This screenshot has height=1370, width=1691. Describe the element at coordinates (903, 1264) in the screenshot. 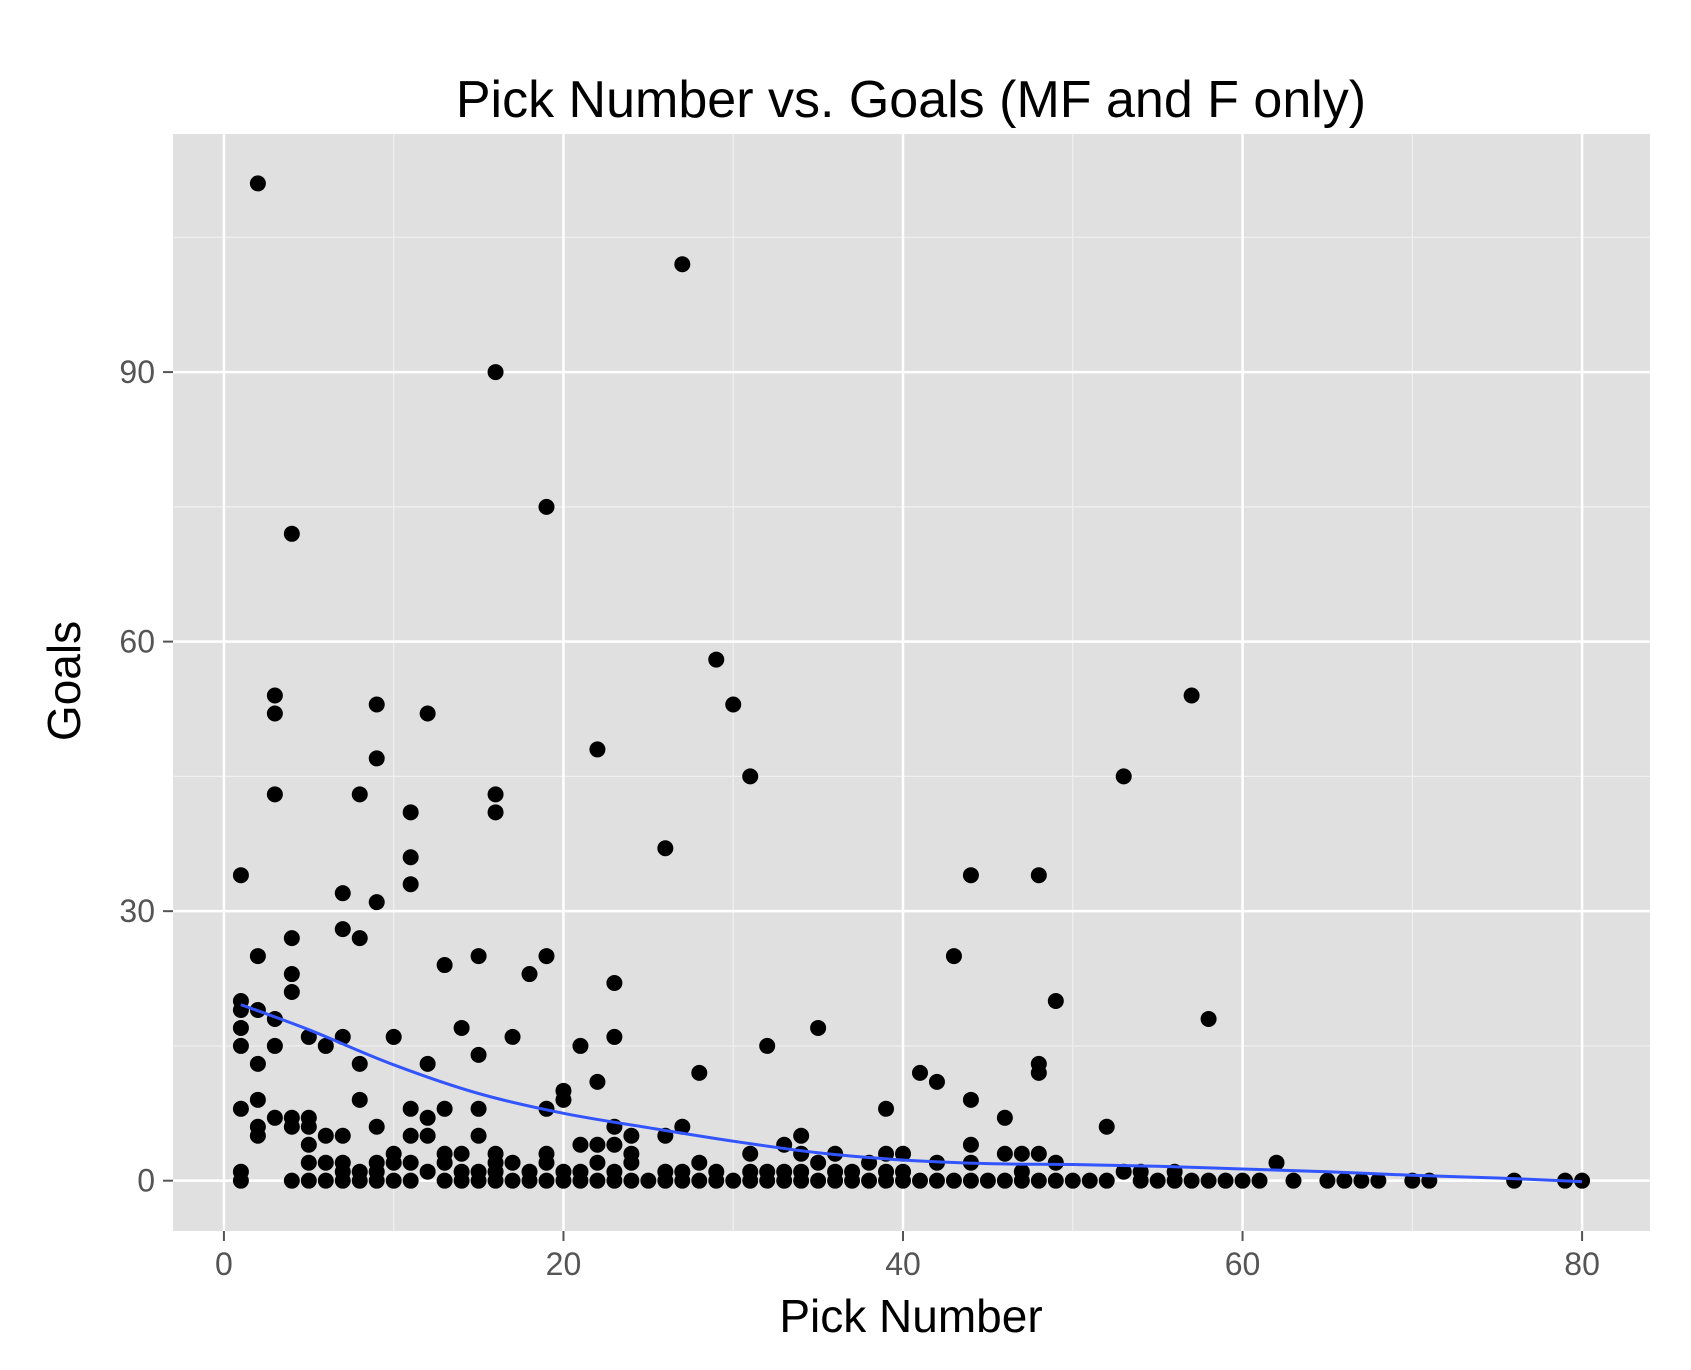

I see `x-tick-label: 40` at that location.